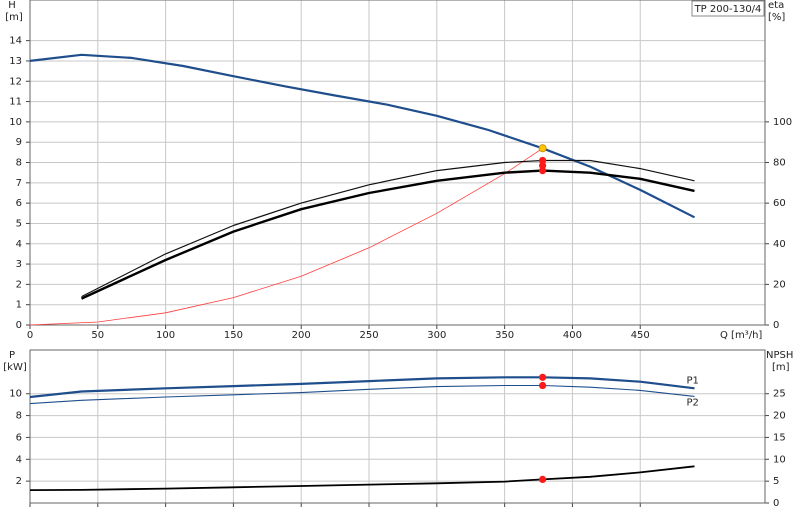 The image size is (800, 520). What do you see at coordinates (19, 325) in the screenshot?
I see `y-tick-label: 0` at bounding box center [19, 325].